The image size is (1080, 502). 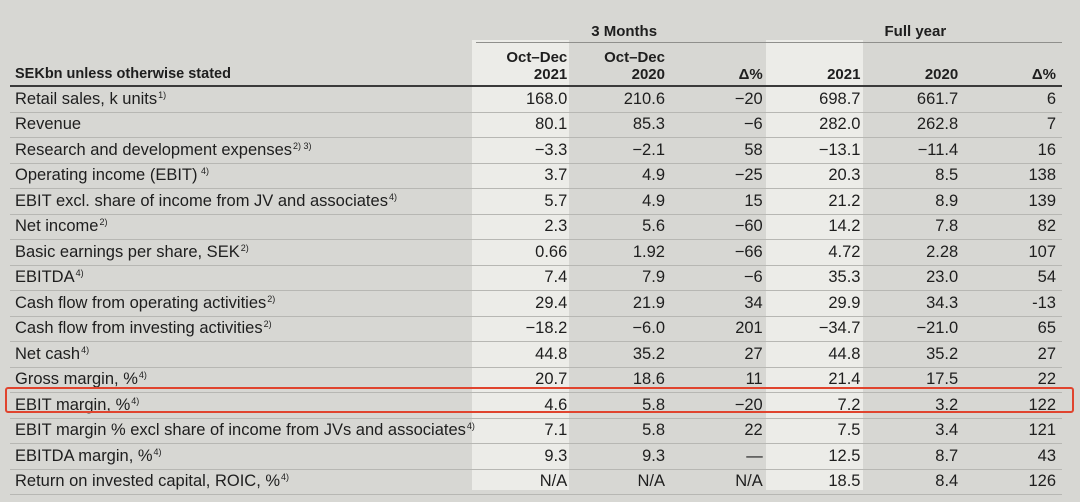 What do you see at coordinates (1013, 329) in the screenshot?
I see `table-cell: 65` at bounding box center [1013, 329].